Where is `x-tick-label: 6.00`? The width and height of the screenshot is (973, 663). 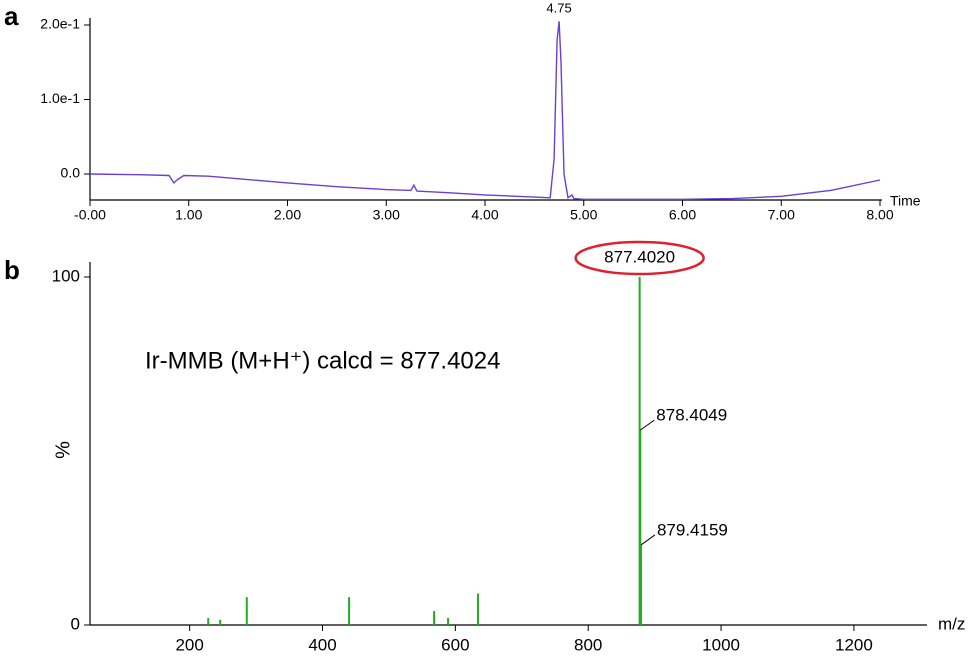
x-tick-label: 6.00 is located at coordinates (682, 215).